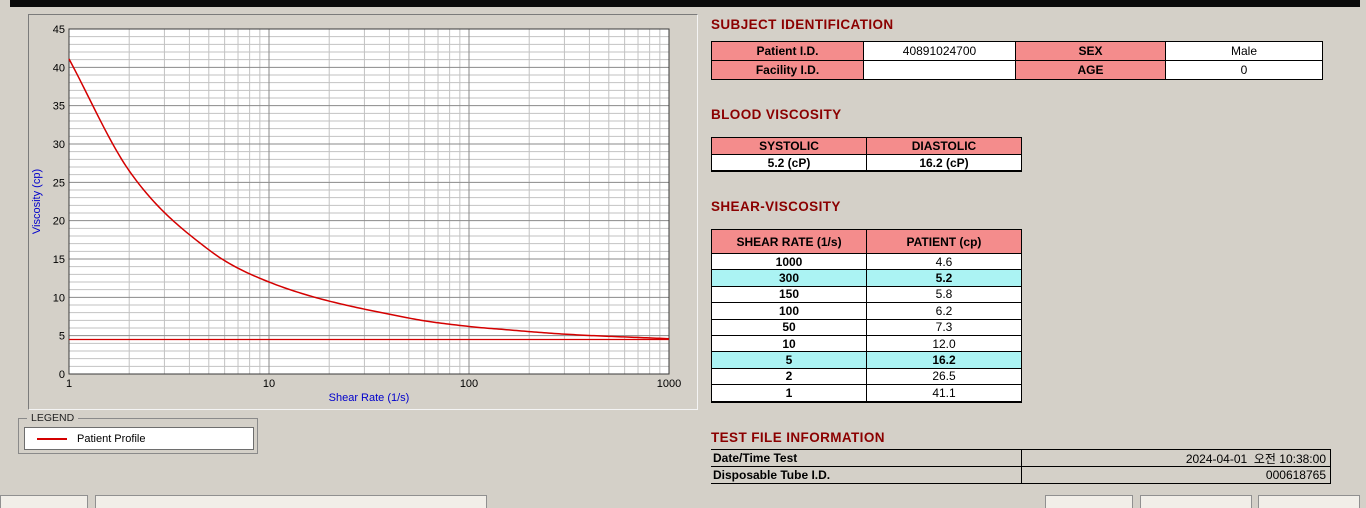  What do you see at coordinates (1176, 458) in the screenshot?
I see `date-time-test-value: 2024-04-01 오전 10:38:00` at bounding box center [1176, 458].